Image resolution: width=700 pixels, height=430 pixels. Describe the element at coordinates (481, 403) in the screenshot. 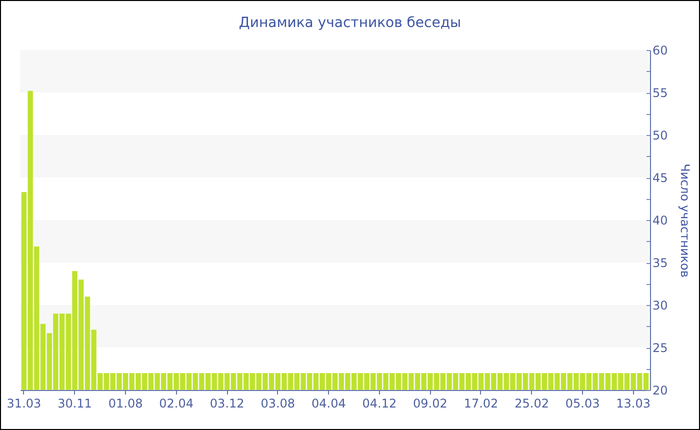

I see `x-tick-label: 17.02` at that location.